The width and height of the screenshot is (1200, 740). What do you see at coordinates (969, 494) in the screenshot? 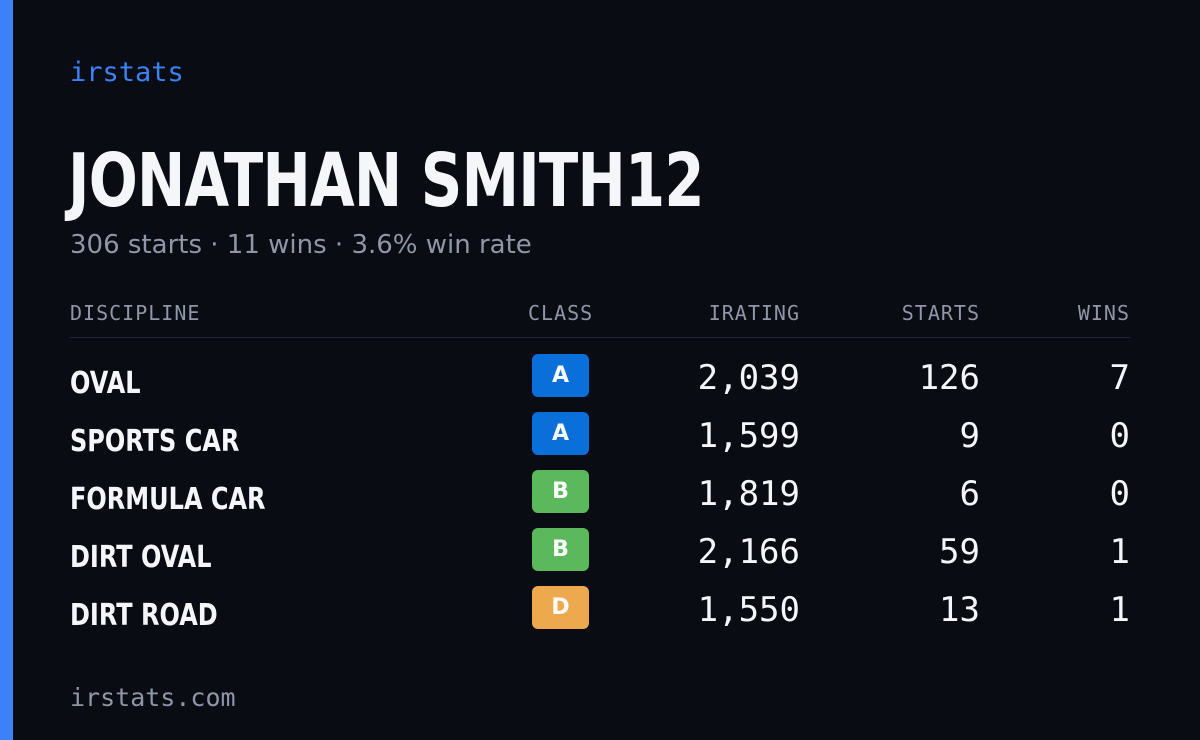
I see `starts-value: 6` at bounding box center [969, 494].